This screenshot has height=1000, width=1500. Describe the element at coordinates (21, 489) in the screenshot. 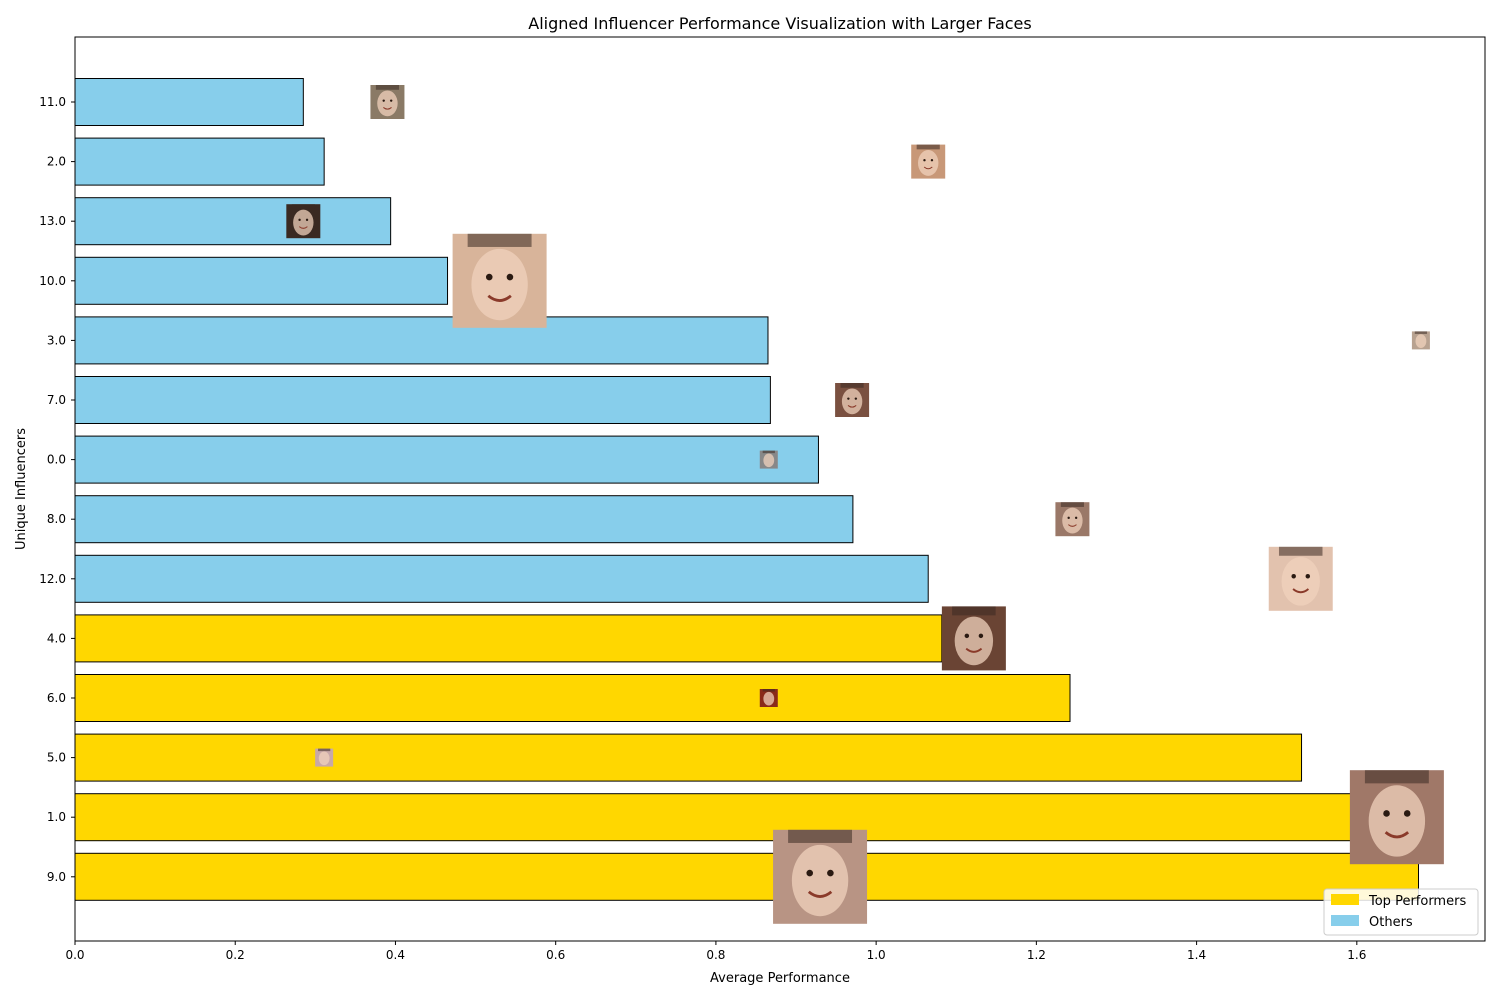

I see `y-axis-label: Unique Influencers` at that location.